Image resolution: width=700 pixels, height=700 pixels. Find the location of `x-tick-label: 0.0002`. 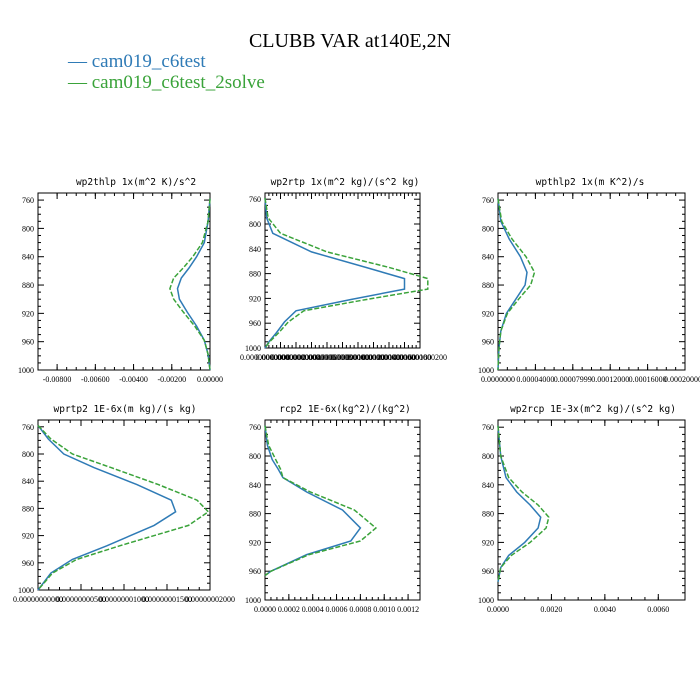

x-tick-label: 0.0002 is located at coordinates (289, 609).